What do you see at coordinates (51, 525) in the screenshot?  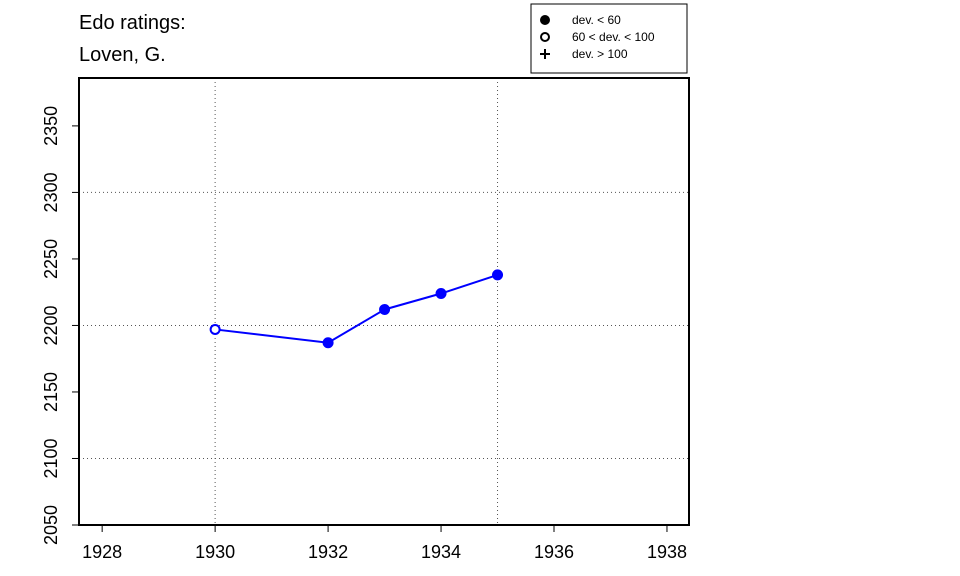 I see `y-tick-label: 2050` at bounding box center [51, 525].